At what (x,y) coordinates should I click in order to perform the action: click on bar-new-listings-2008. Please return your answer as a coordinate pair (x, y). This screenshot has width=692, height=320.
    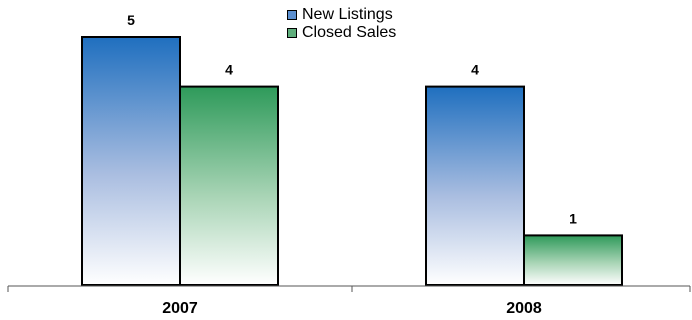
    Looking at the image, I should click on (475, 185).